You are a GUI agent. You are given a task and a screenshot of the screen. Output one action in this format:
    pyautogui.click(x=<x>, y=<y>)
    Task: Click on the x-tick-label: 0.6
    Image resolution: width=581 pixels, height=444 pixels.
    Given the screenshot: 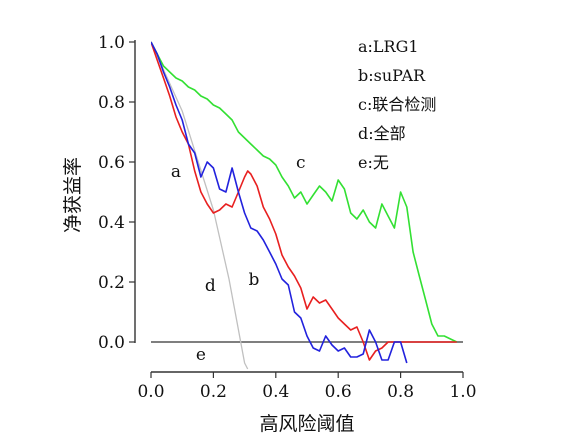 What is the action you would take?
    pyautogui.click(x=338, y=392)
    